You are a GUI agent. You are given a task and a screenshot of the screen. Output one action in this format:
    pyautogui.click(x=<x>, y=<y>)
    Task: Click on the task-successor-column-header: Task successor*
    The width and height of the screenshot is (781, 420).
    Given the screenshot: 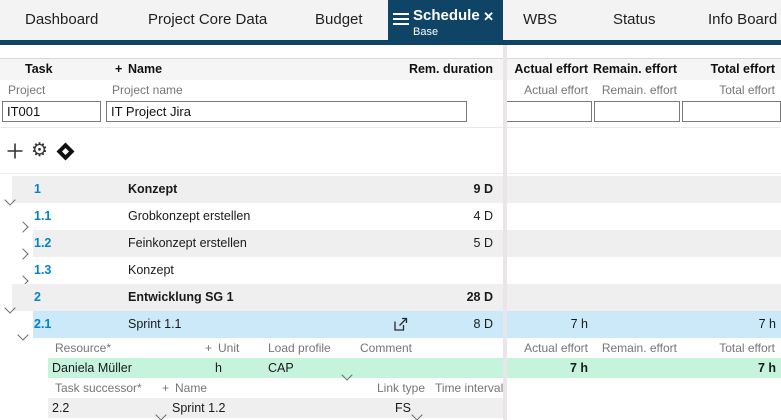 What is the action you would take?
    pyautogui.click(x=98, y=388)
    